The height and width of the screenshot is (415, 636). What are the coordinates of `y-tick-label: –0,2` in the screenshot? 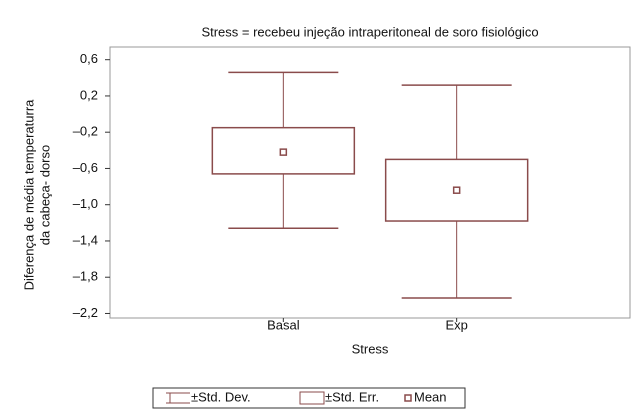 It's located at (85, 131).